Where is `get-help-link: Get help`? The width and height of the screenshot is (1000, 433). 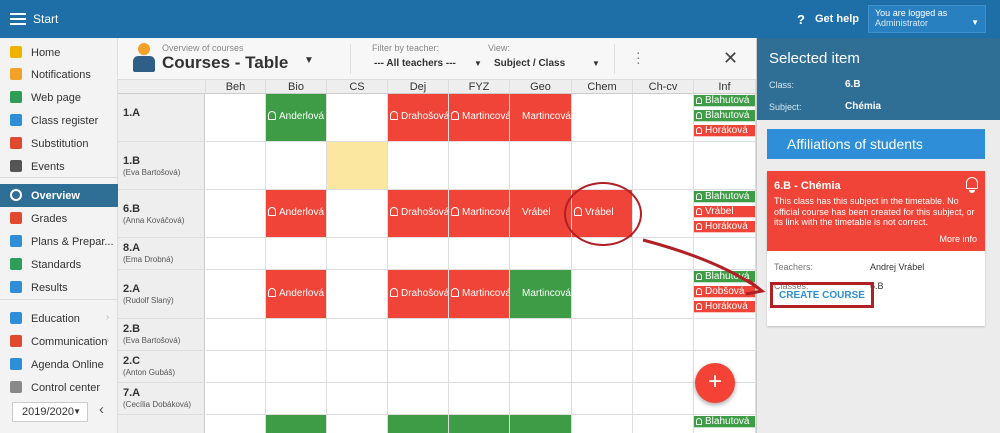 get-help-link: Get help is located at coordinates (837, 19).